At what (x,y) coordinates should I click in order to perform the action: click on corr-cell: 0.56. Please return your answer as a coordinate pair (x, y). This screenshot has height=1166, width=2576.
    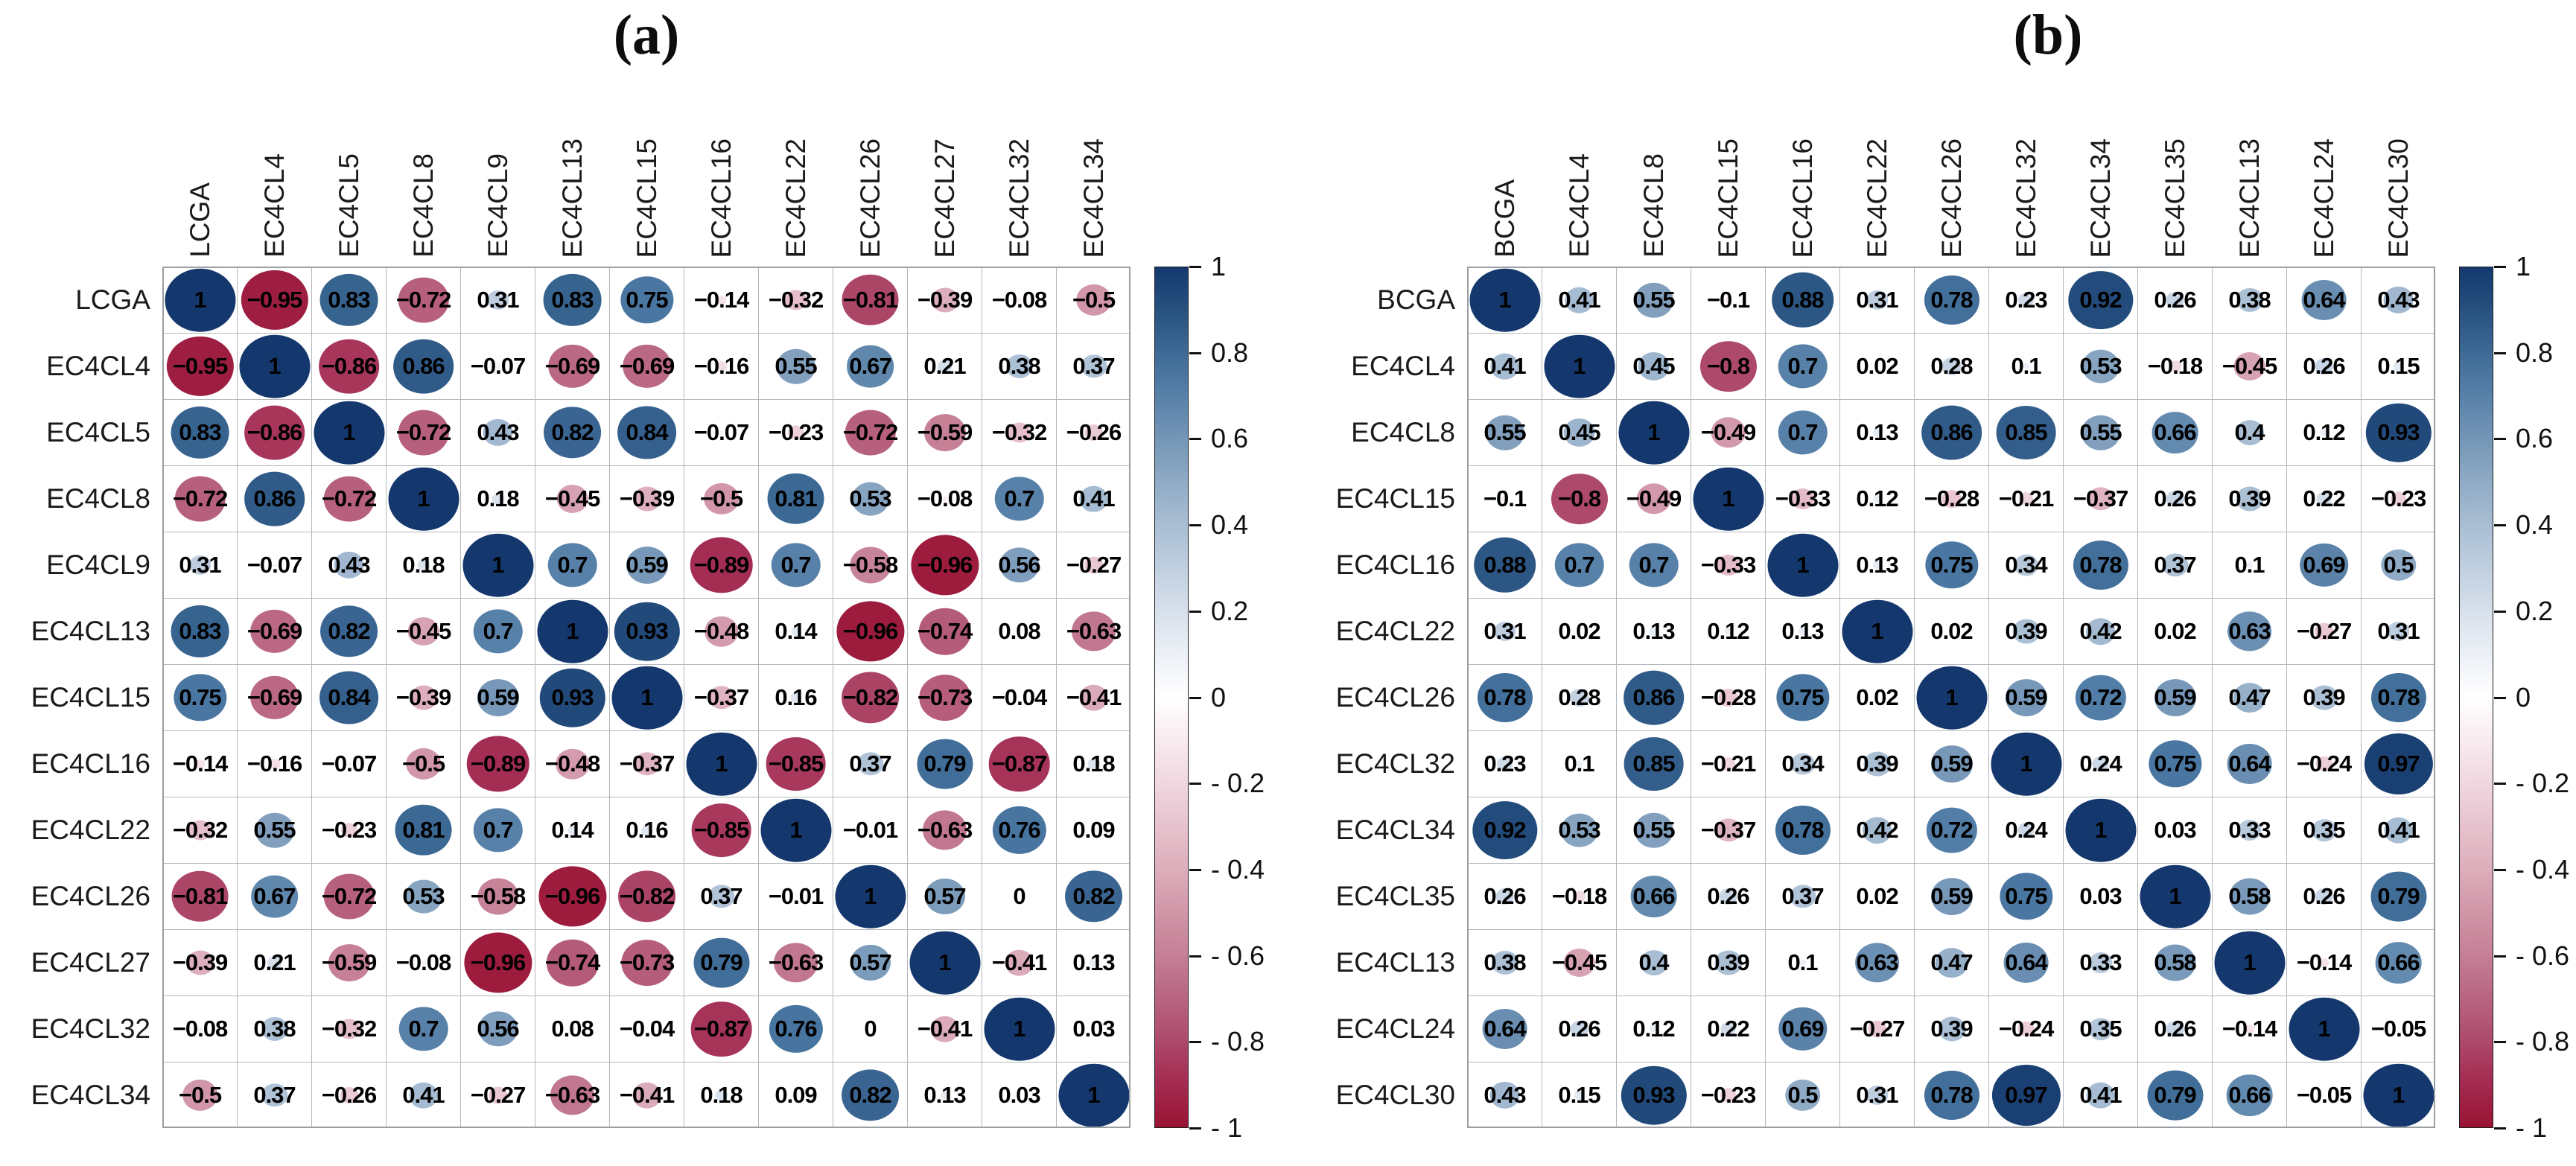
    Looking at the image, I should click on (497, 1028).